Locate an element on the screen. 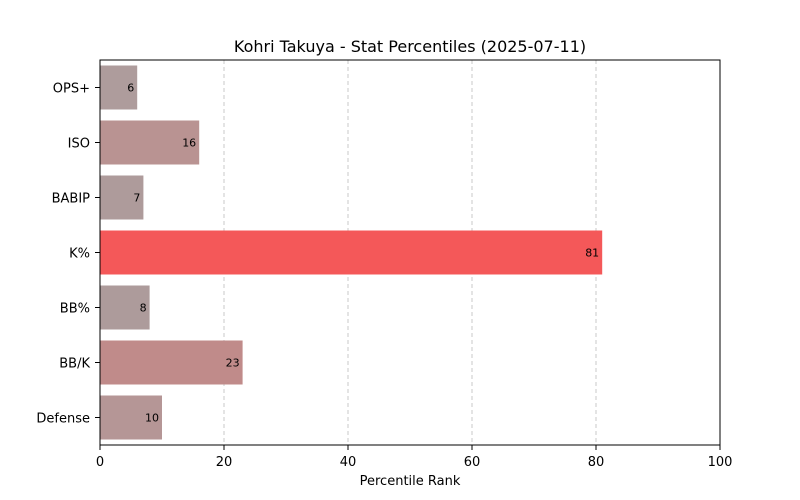  data-label: 81 is located at coordinates (592, 253).